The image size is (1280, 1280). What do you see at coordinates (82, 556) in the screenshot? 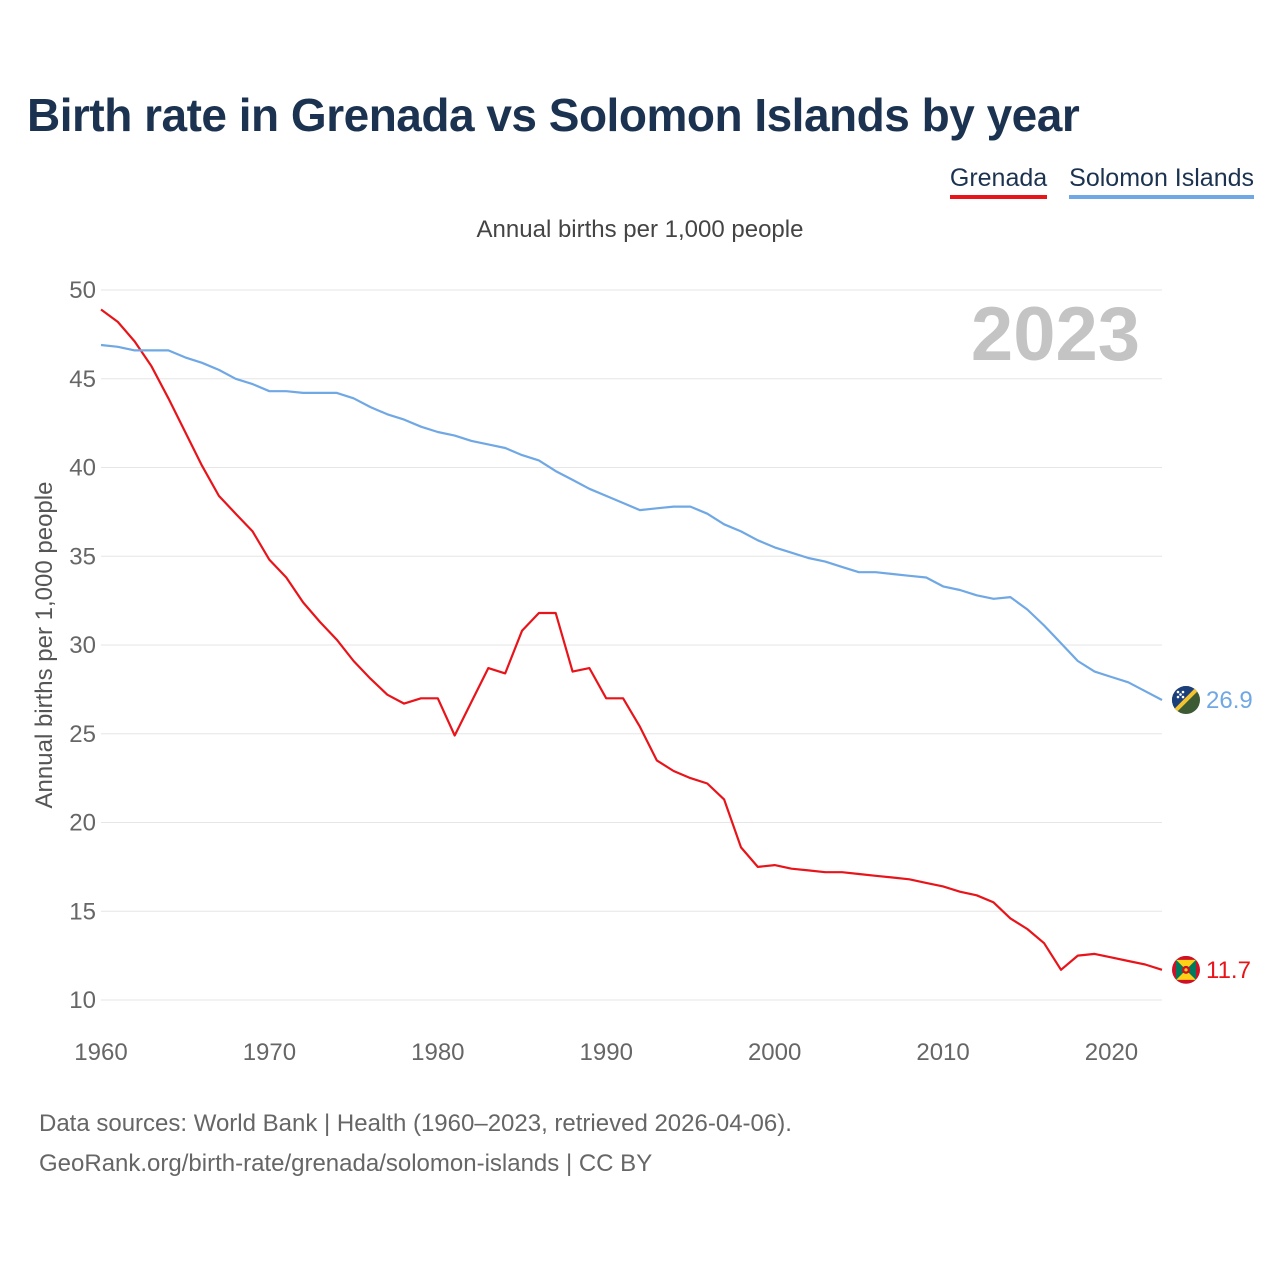
I see `y-tick-label: 35` at bounding box center [82, 556].